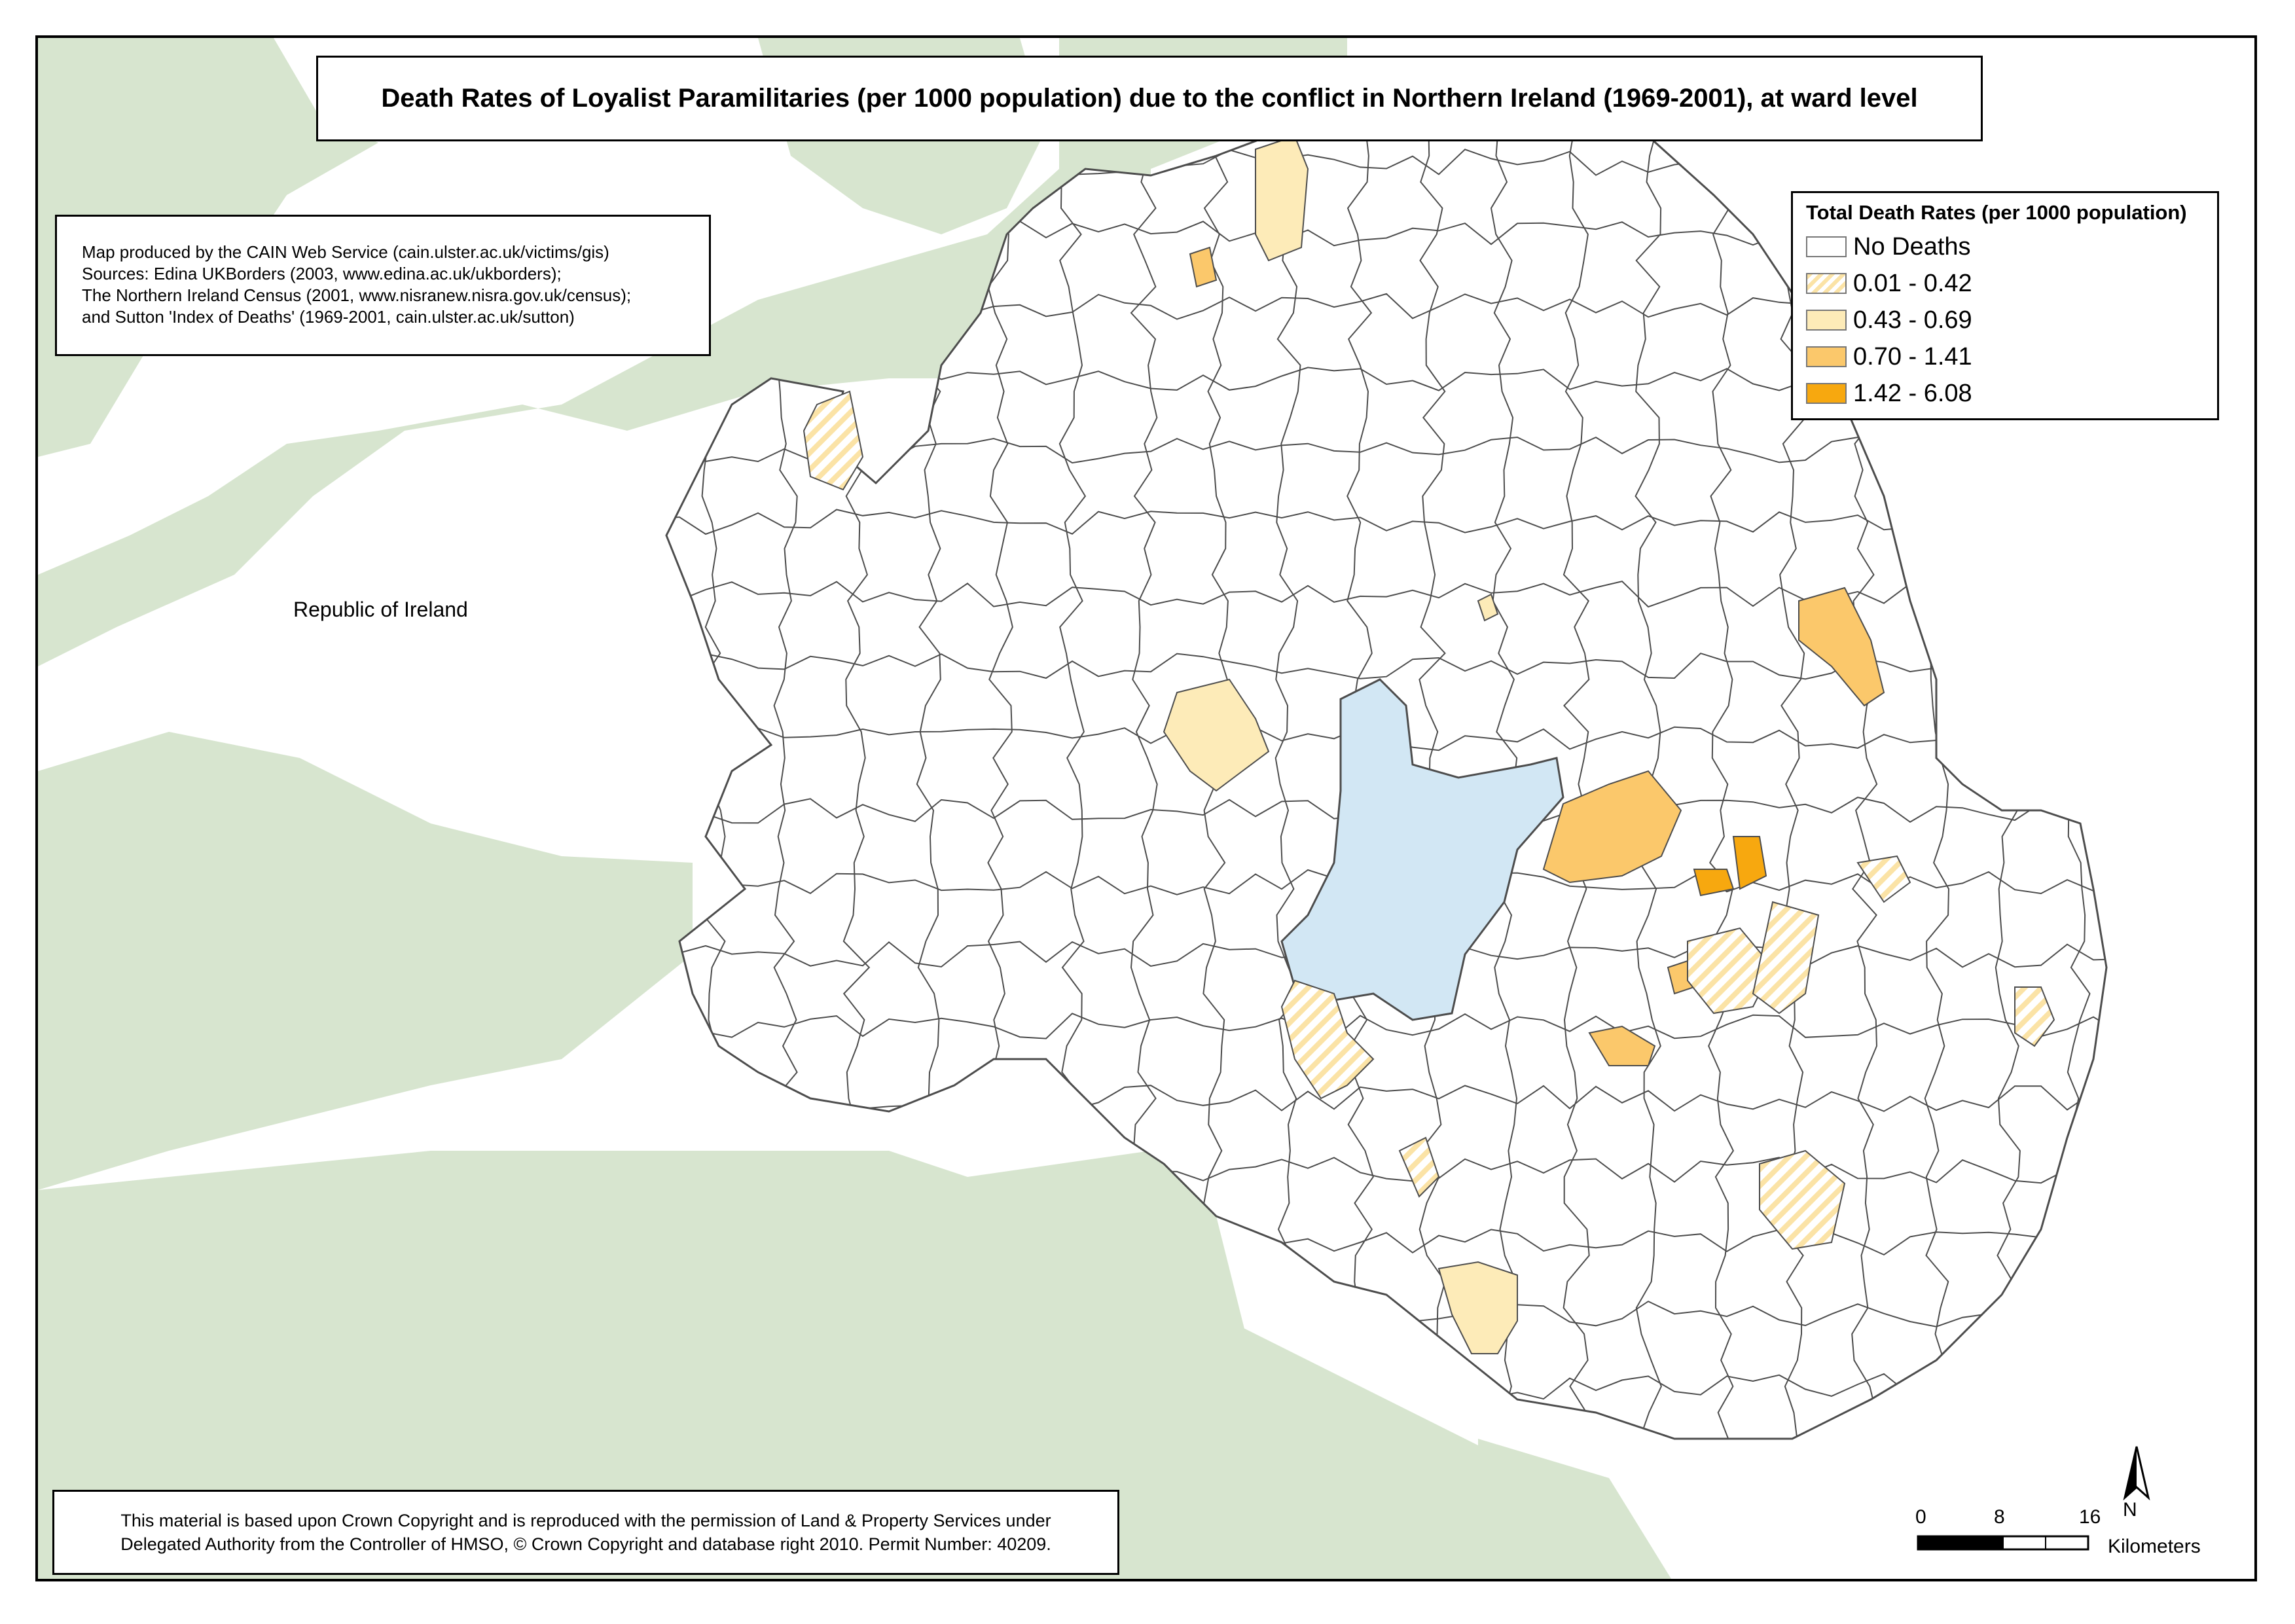 The image size is (2295, 1624). What do you see at coordinates (2003, 1543) in the screenshot?
I see `scale-bar` at bounding box center [2003, 1543].